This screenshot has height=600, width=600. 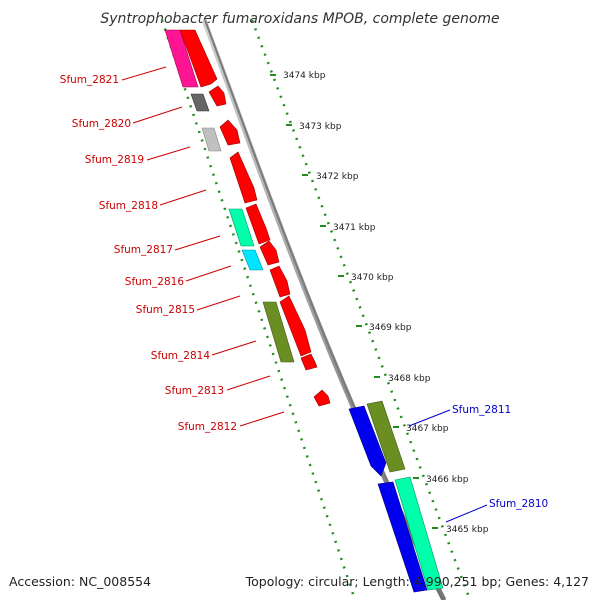 I want to click on gene-label-sfum-2814: Sfum_2814, so click(x=181, y=356).